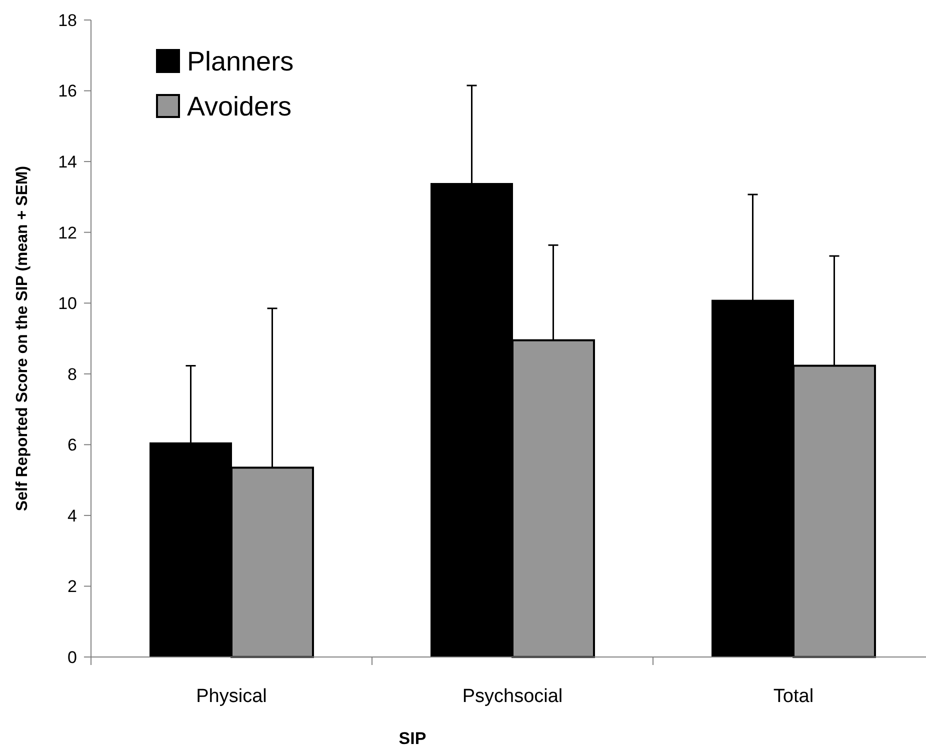 Image resolution: width=926 pixels, height=753 pixels. What do you see at coordinates (240, 61) in the screenshot?
I see `legend-label: Planners` at bounding box center [240, 61].